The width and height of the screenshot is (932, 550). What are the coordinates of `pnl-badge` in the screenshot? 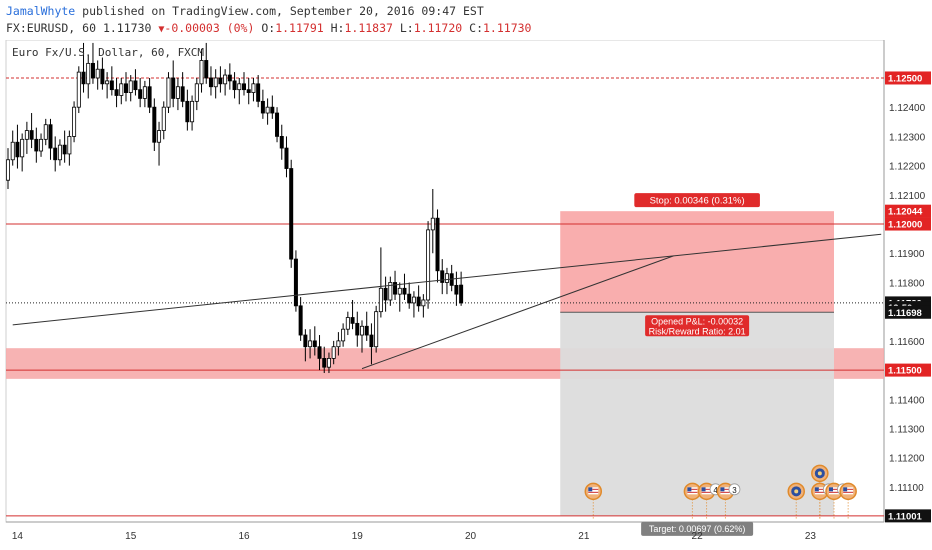 It's located at (697, 326).